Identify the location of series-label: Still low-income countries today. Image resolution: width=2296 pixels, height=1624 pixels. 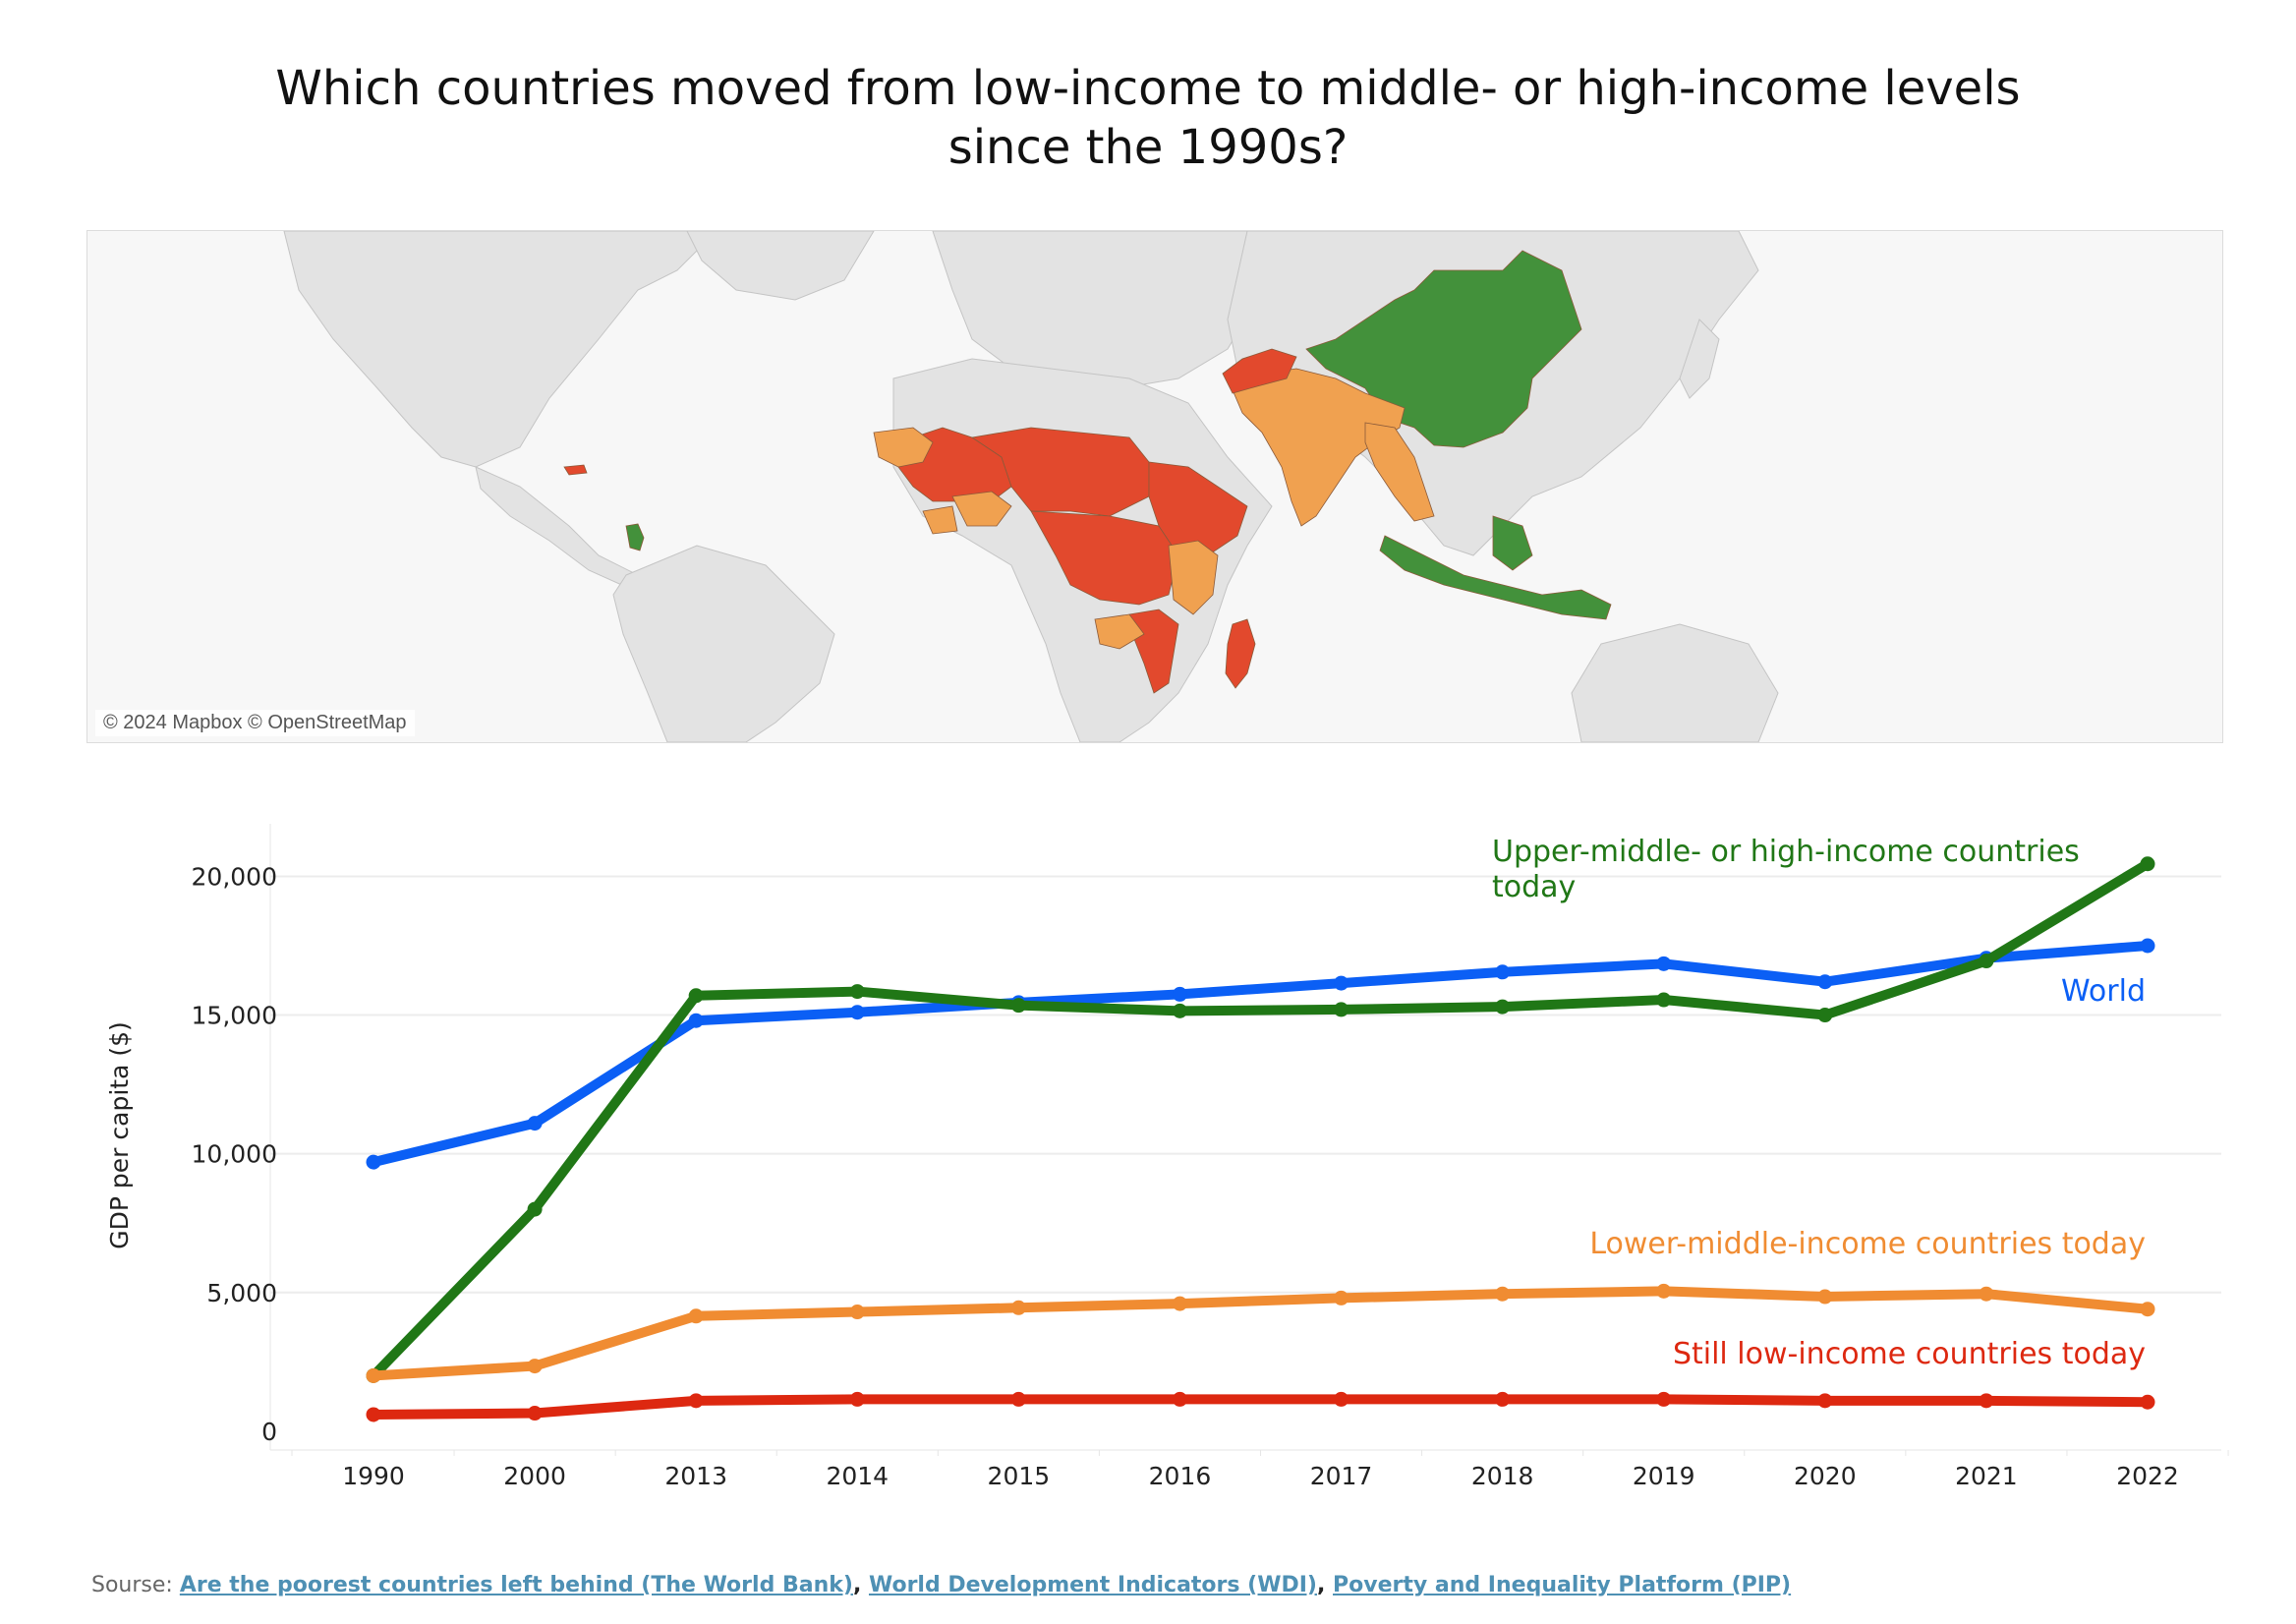
(1910, 1354).